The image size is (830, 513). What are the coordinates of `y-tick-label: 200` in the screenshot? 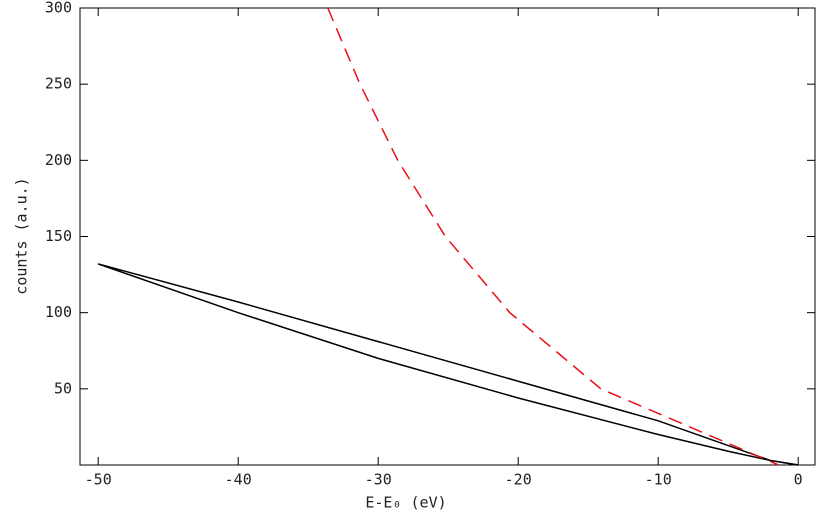 It's located at (58, 160).